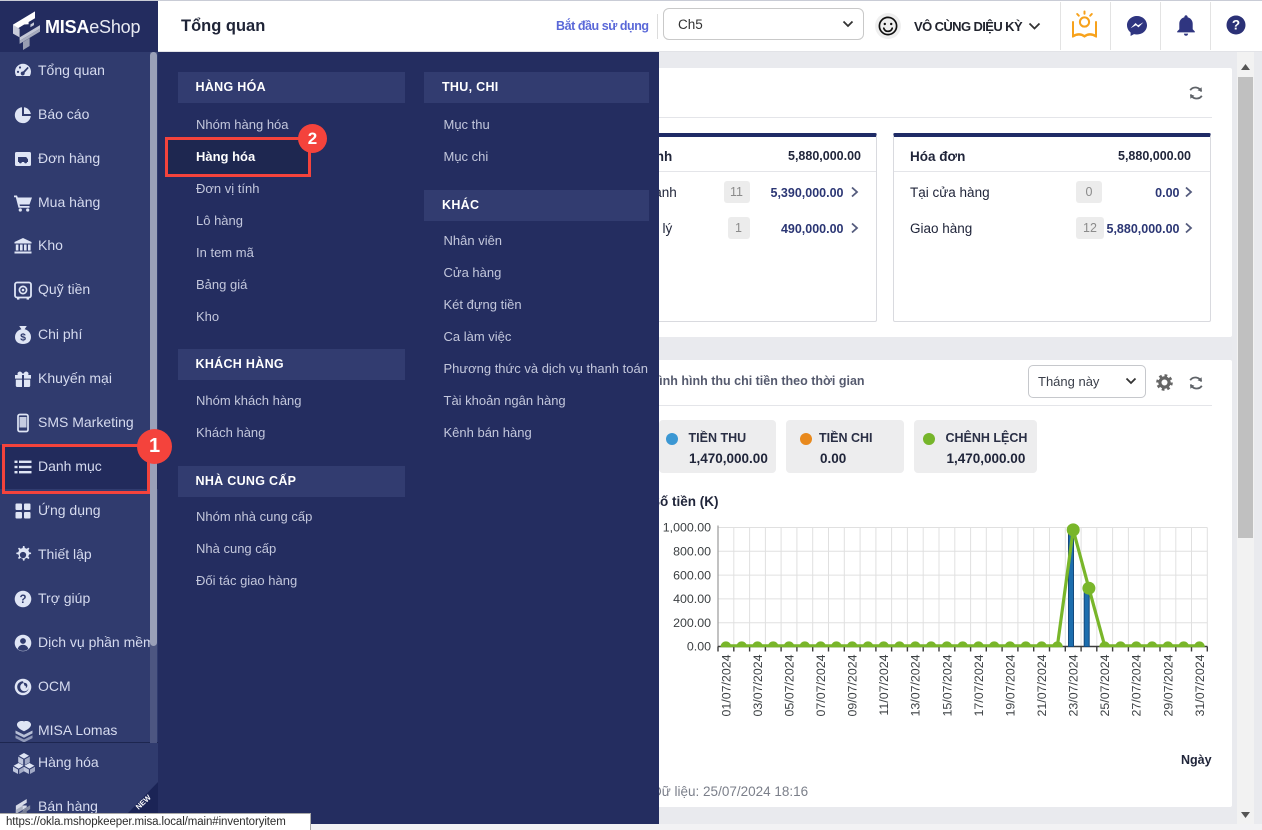 The image size is (1262, 830). I want to click on svg-text: 21/07/2024, so click(1042, 685).